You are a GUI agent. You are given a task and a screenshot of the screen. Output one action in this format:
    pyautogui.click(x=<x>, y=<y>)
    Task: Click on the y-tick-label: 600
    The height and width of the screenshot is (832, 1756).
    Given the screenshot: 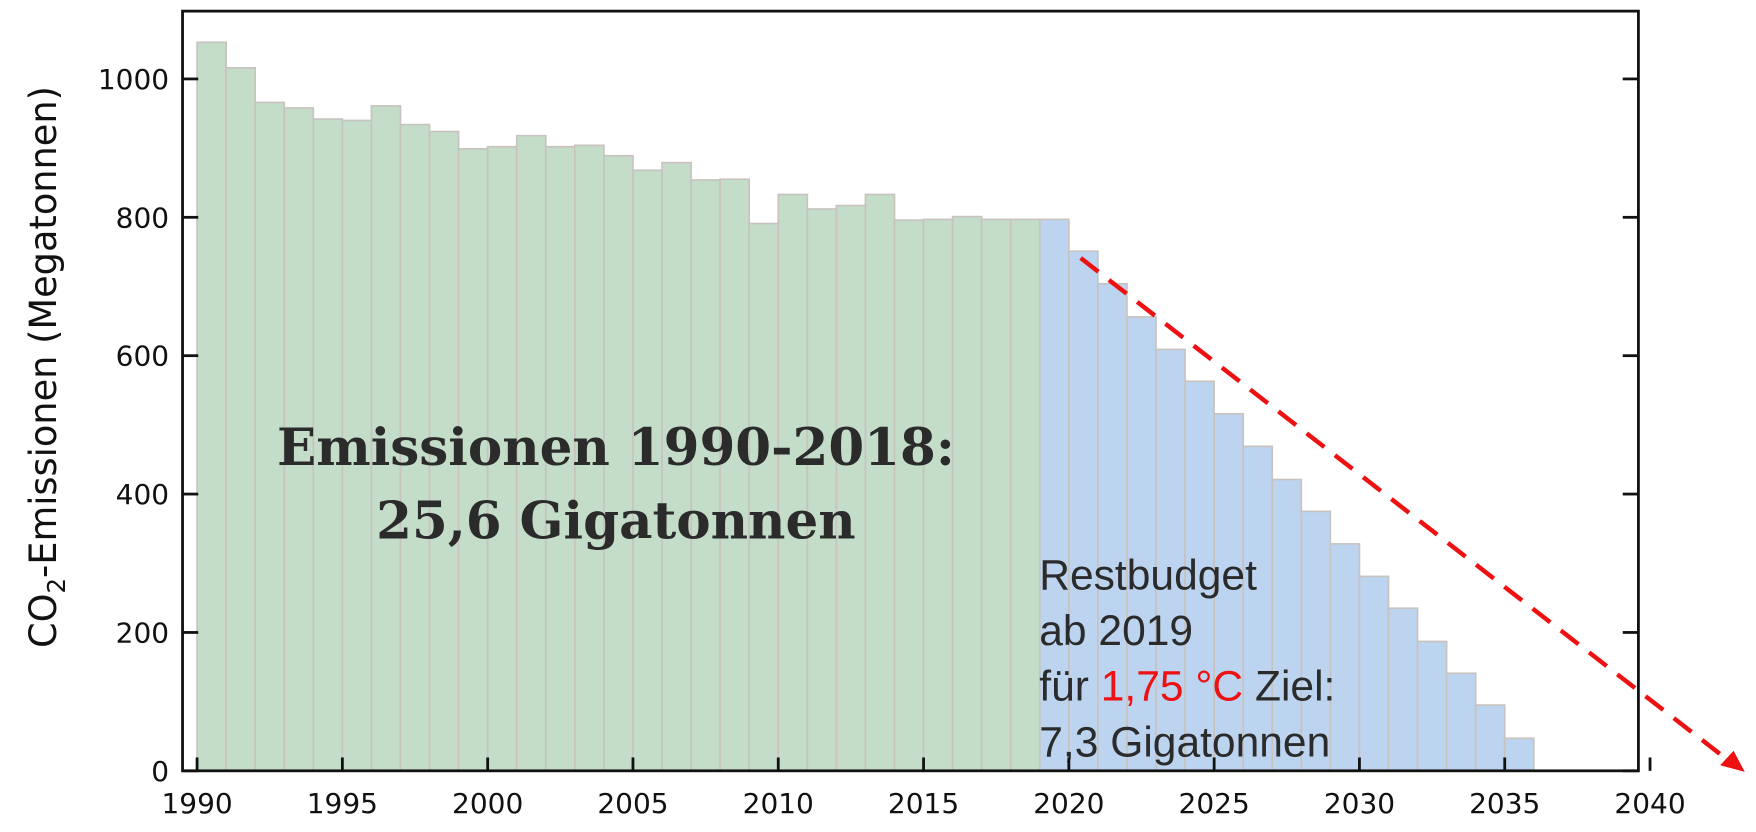 What is the action you would take?
    pyautogui.click(x=142, y=356)
    